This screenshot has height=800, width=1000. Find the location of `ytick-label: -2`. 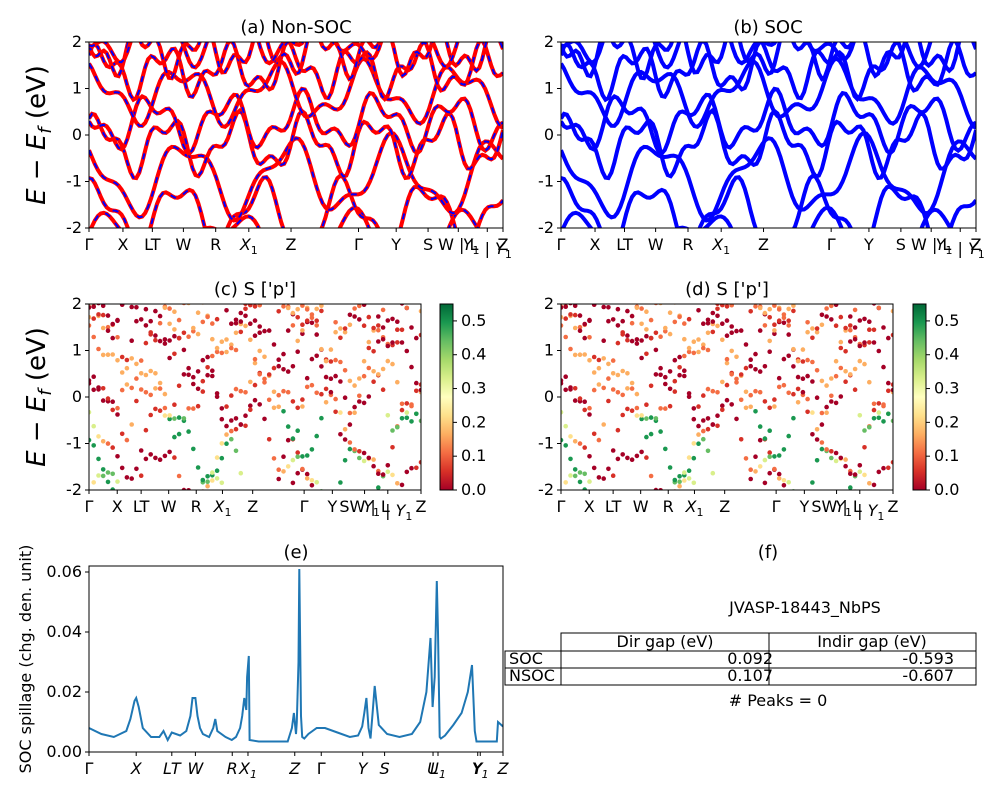

ytick-label: -2 is located at coordinates (74, 489).